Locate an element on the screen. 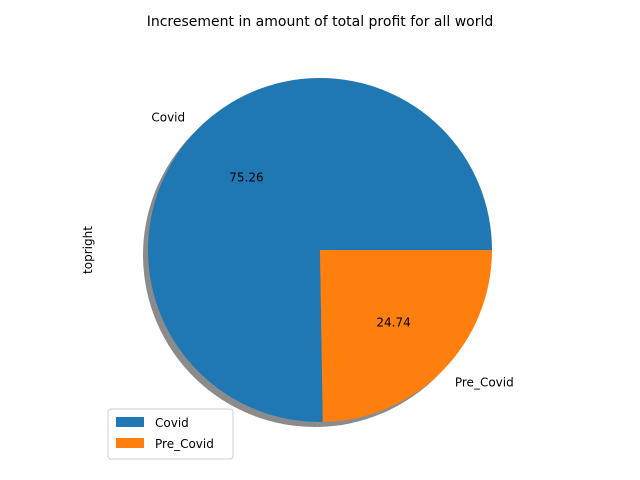  legend-label-covid: Covid is located at coordinates (172, 423).